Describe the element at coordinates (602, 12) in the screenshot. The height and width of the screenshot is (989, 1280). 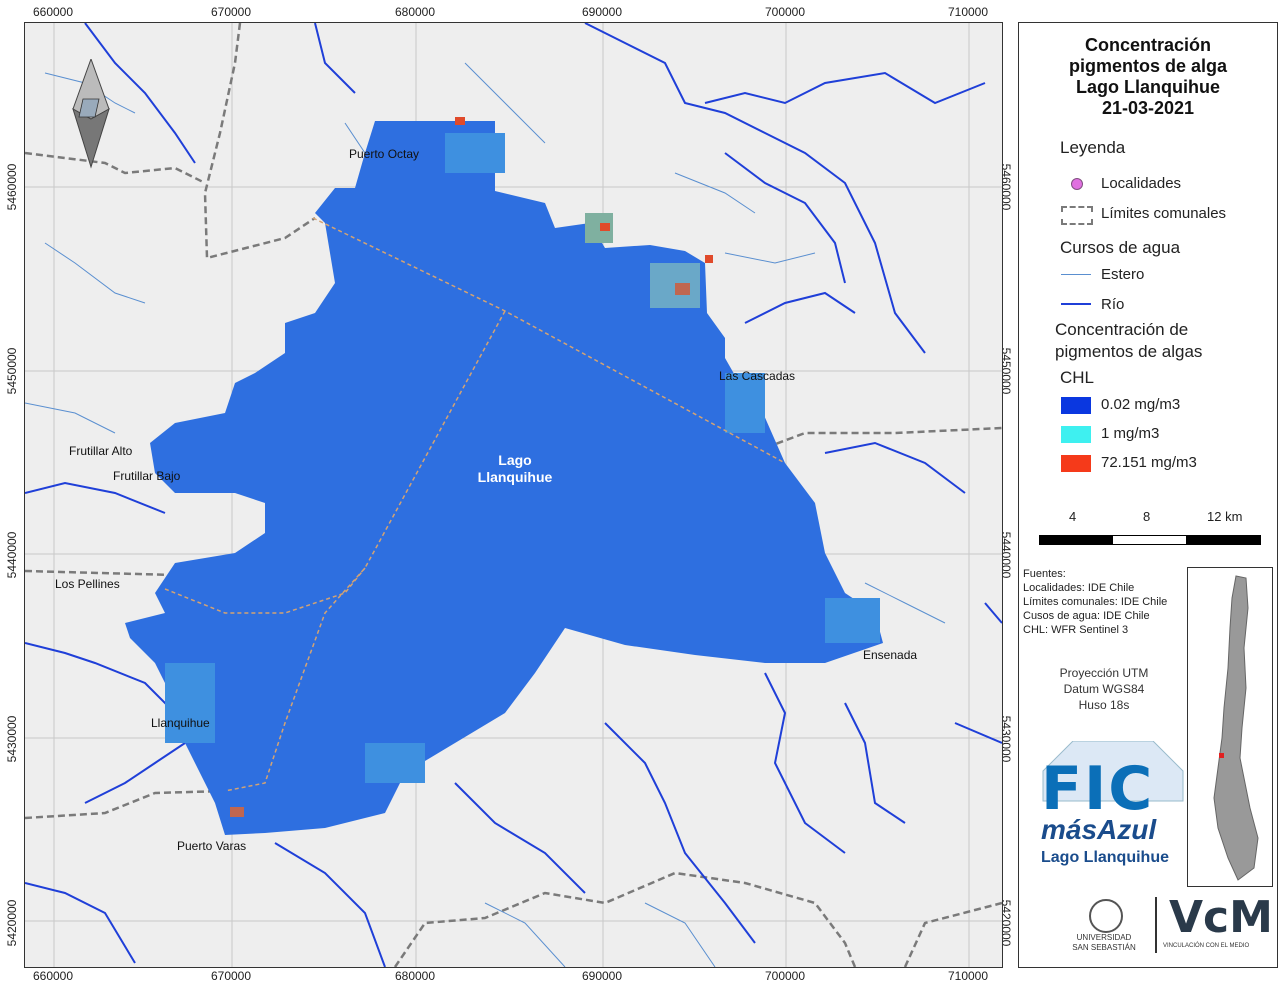
I see `x-tick-top: 690000` at that location.